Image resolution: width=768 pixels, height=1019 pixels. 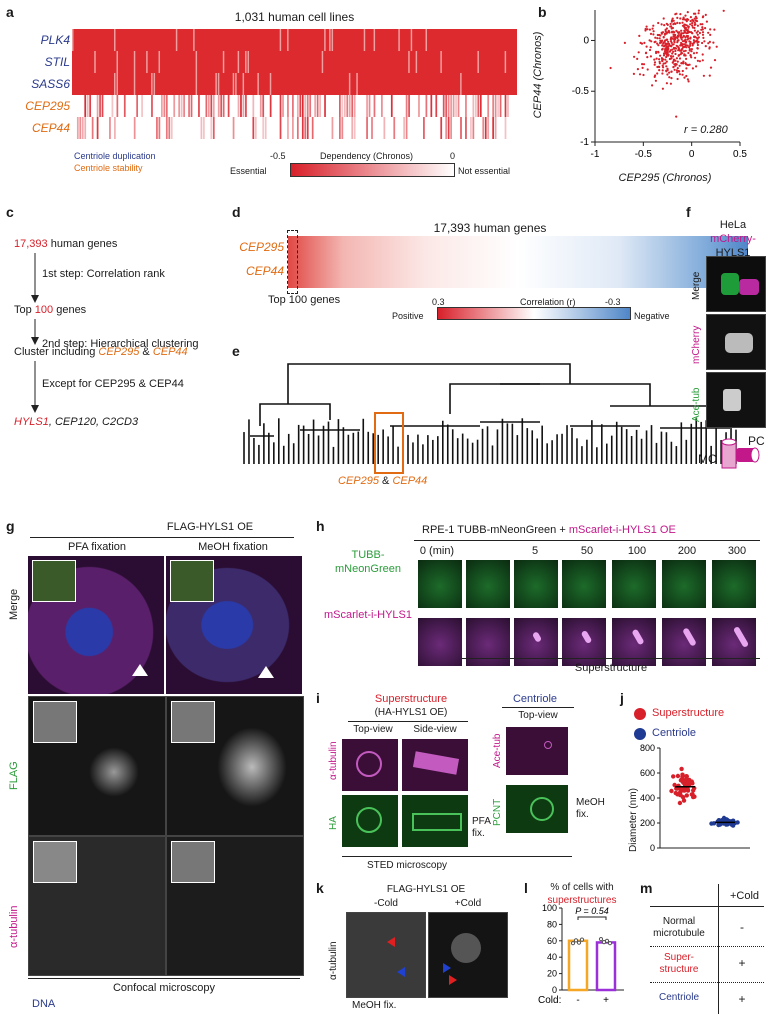 What do you see at coordinates (50, 84) in the screenshot?
I see `gene-sass6: SASS6` at bounding box center [50, 84].